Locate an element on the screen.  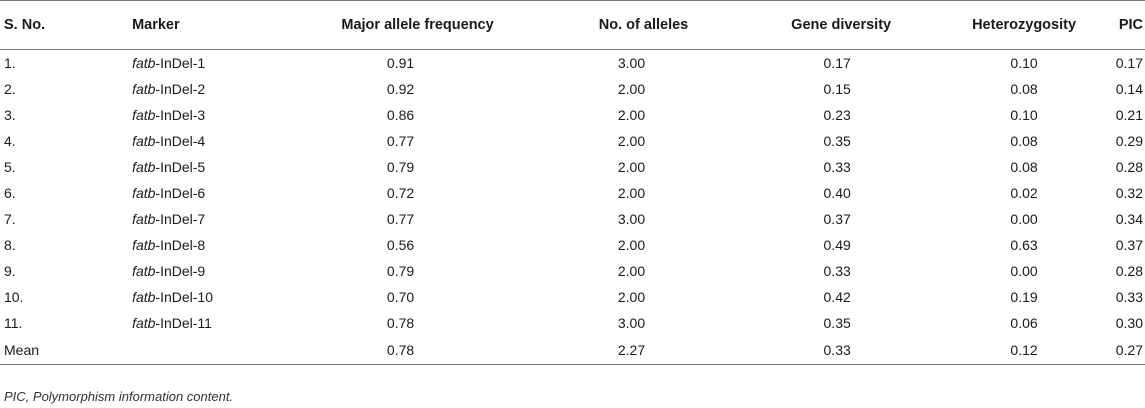
cell-heterozygosity: 0.63 is located at coordinates (1024, 245).